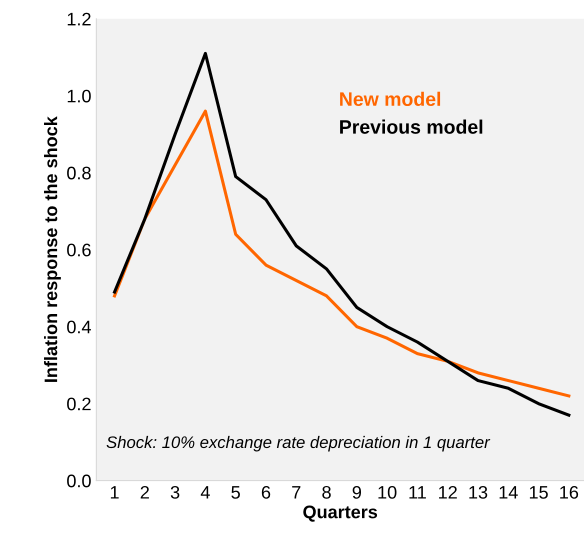  Describe the element at coordinates (235, 492) in the screenshot. I see `x-tick-label: 5` at that location.